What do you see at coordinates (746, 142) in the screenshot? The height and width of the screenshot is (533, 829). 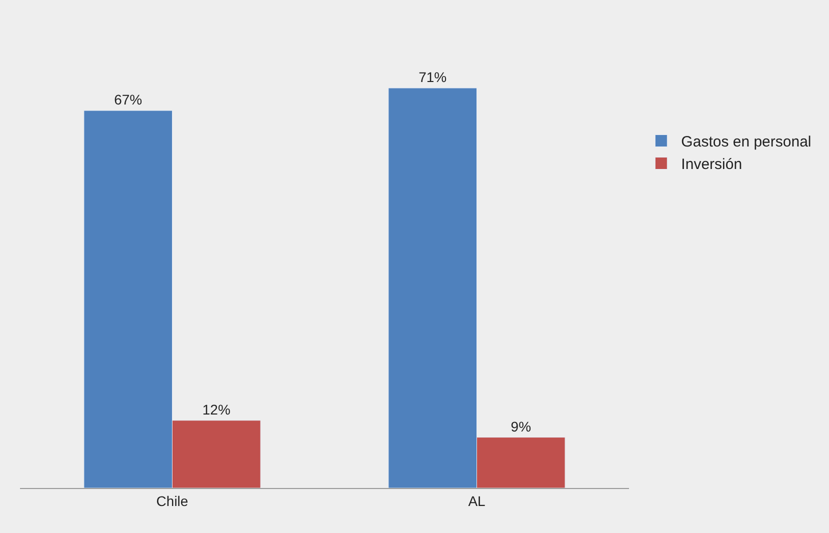 I see `legend-label: Gastos en personal` at bounding box center [746, 142].